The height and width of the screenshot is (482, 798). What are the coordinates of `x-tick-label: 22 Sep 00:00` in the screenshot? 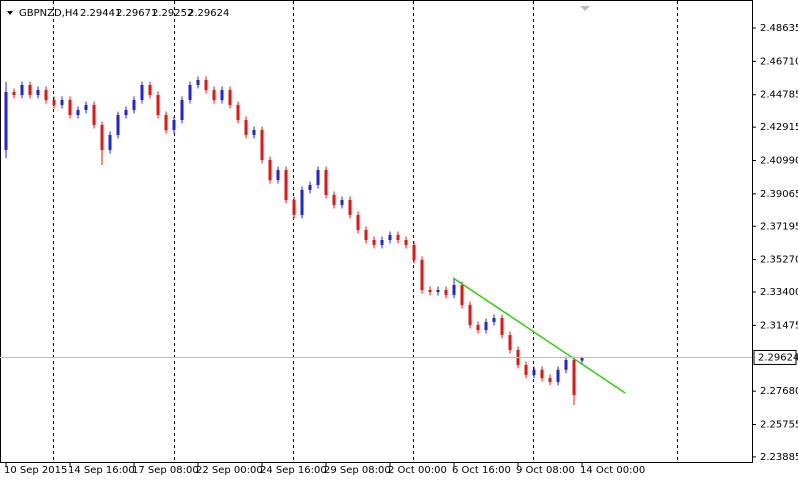 It's located at (229, 470).